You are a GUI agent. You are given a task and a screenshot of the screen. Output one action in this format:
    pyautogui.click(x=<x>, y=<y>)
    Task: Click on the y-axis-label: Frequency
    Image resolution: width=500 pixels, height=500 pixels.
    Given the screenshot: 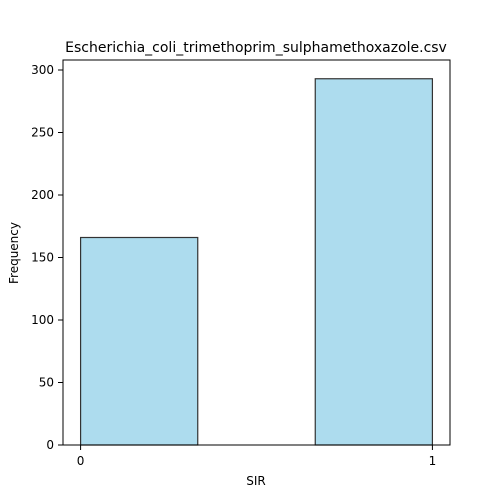 What is the action you would take?
    pyautogui.click(x=14, y=253)
    